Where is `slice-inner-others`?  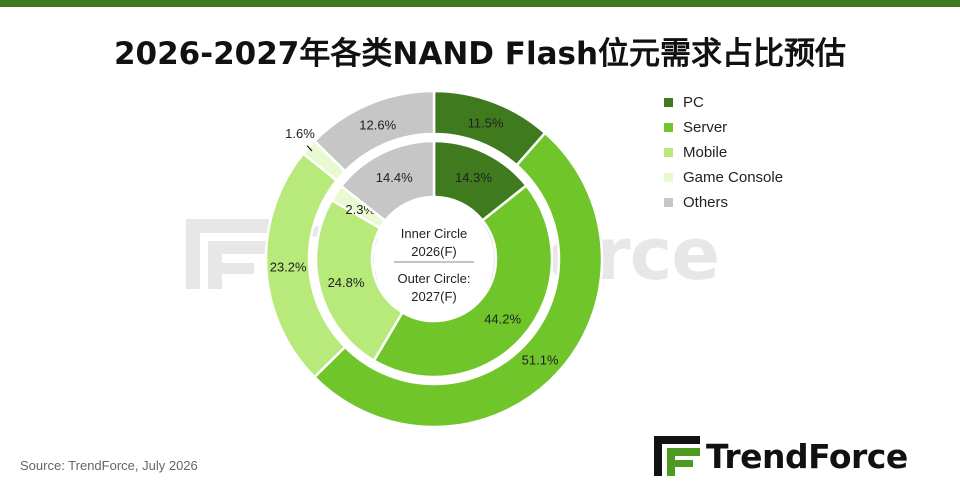
slice-inner-others is located at coordinates (387, 181).